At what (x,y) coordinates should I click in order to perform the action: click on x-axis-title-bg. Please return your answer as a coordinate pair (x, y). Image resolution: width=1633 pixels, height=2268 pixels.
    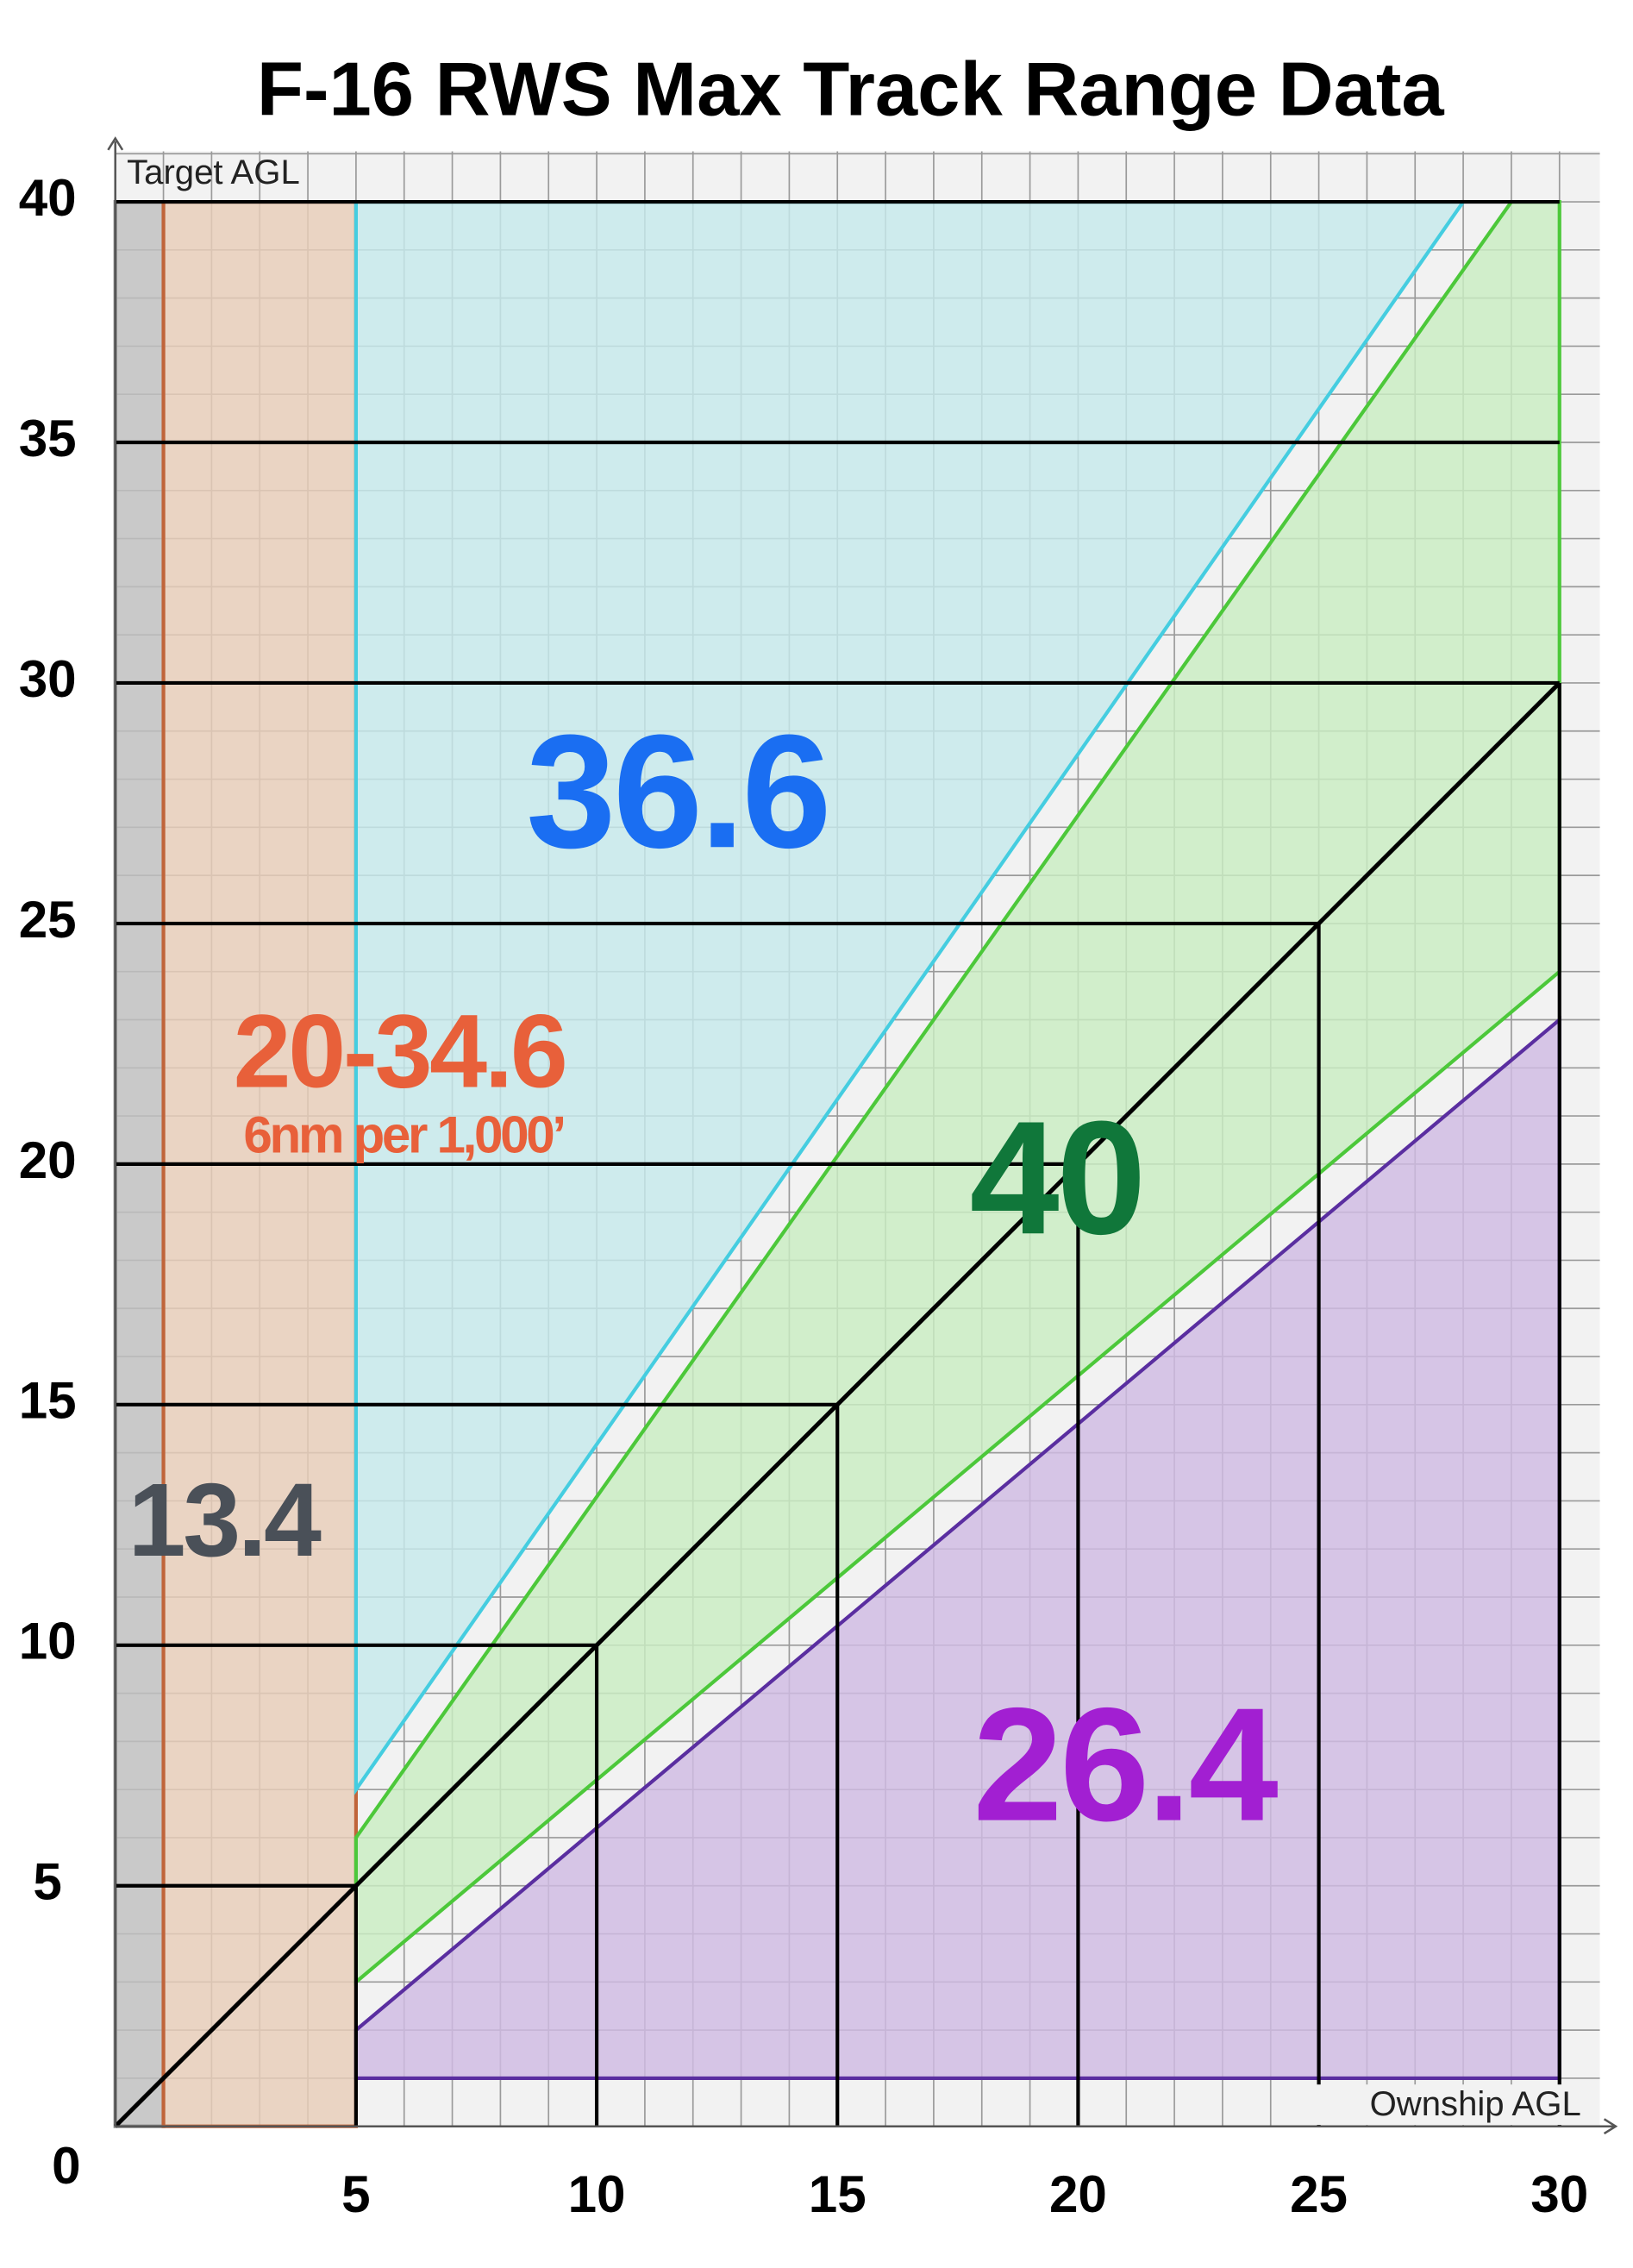
    Looking at the image, I should click on (1450, 2105).